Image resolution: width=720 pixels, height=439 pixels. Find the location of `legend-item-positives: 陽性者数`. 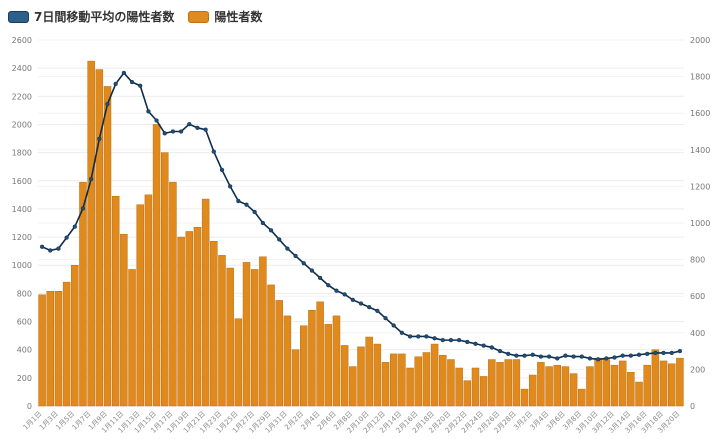

legend-item-positives: 陽性者数 is located at coordinates (225, 16).